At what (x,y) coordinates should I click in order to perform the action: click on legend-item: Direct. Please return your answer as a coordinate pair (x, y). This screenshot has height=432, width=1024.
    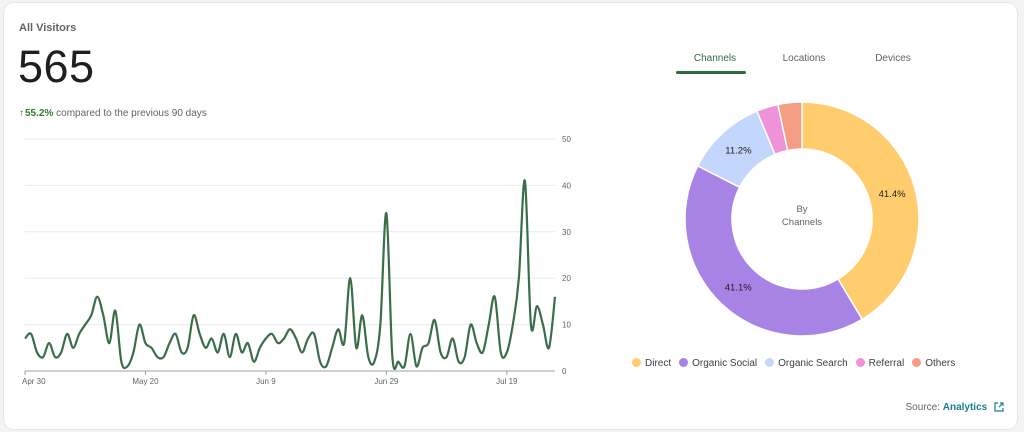
    Looking at the image, I should click on (651, 363).